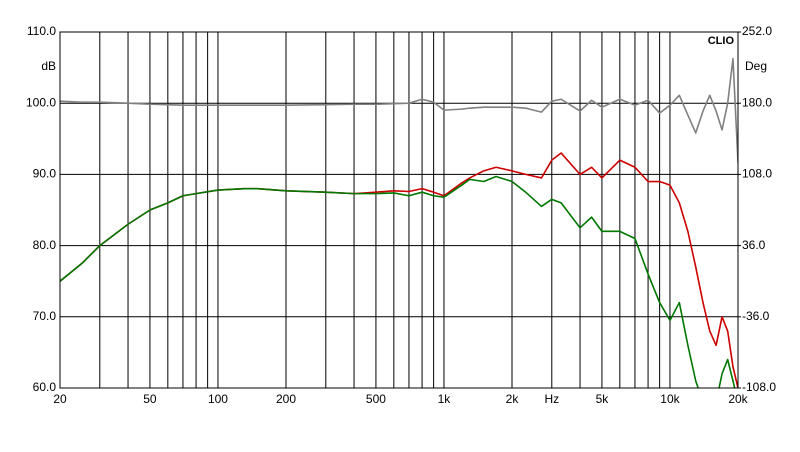  Describe the element at coordinates (757, 174) in the screenshot. I see `y2-tick-label: 108.0` at that location.